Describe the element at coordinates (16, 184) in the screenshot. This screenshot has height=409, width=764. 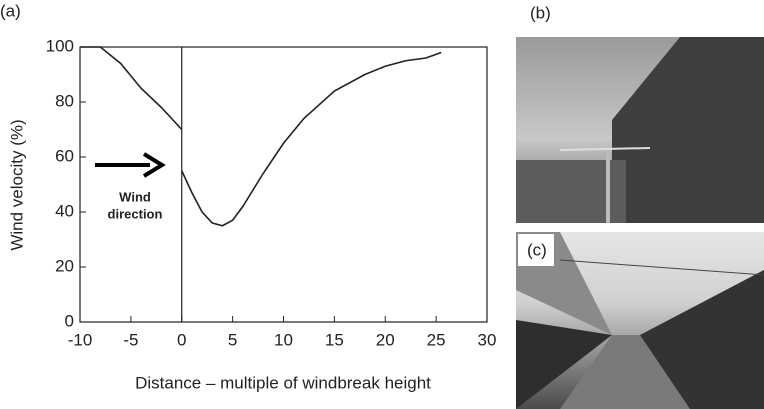
I see `y-axis-label: Wind velocity (%)` at that location.